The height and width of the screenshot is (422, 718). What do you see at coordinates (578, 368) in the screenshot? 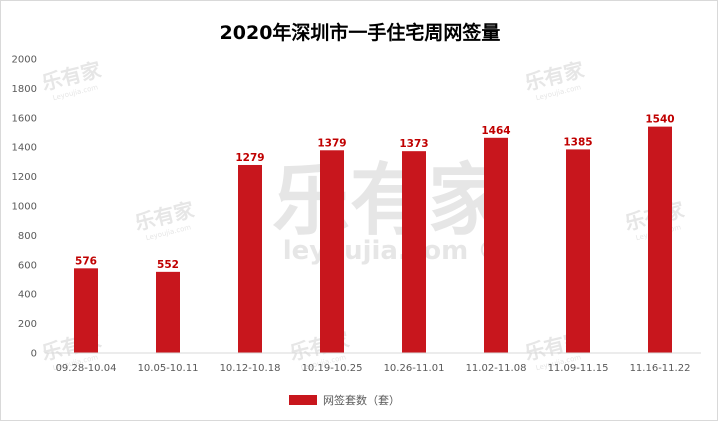
I see `x-tick-label: 11.09-11.15` at bounding box center [578, 368].